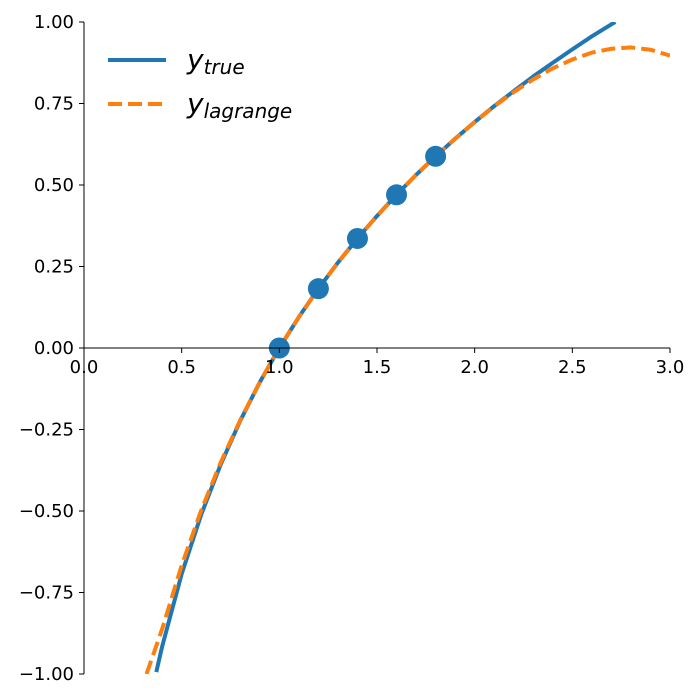  Describe the element at coordinates (181, 367) in the screenshot. I see `x-tick-label: 0.5` at that location.